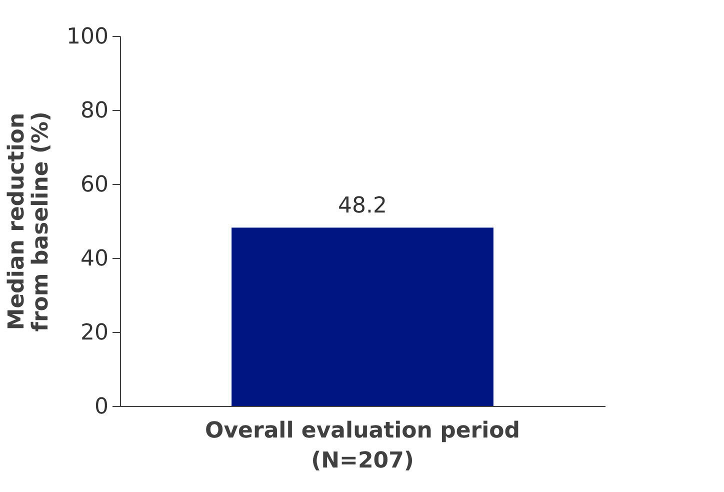  I want to click on data-label: 48.2, so click(362, 206).